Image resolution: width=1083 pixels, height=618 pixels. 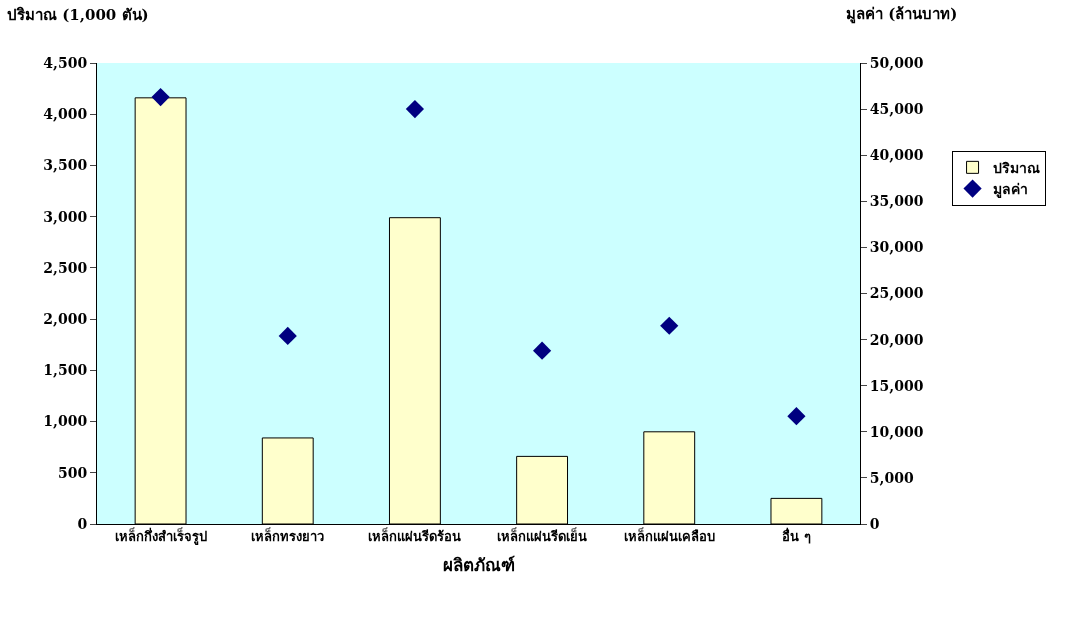 What do you see at coordinates (288, 535) in the screenshot?
I see `x-tick-label: เหล็กทรงยาว` at bounding box center [288, 535].